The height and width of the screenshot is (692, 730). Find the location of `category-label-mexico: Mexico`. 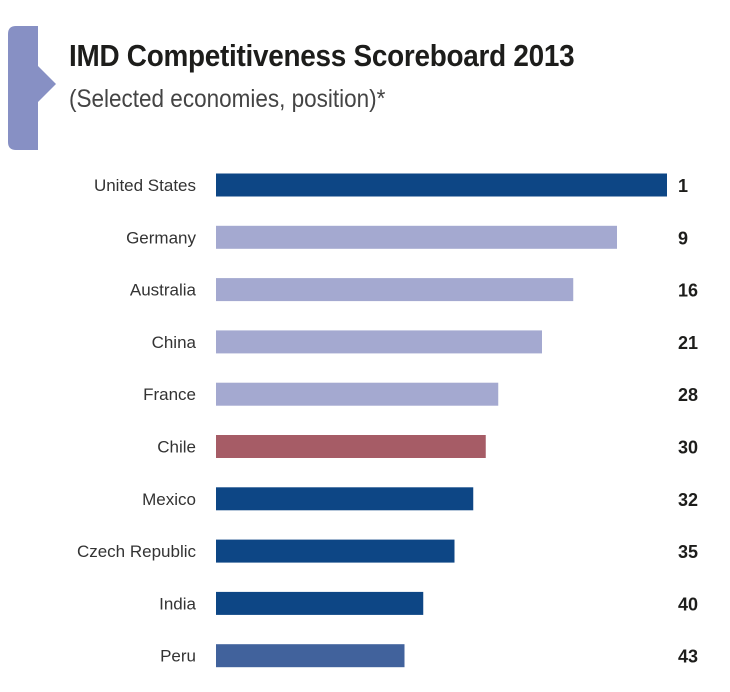

category-label-mexico: Mexico is located at coordinates (169, 499).